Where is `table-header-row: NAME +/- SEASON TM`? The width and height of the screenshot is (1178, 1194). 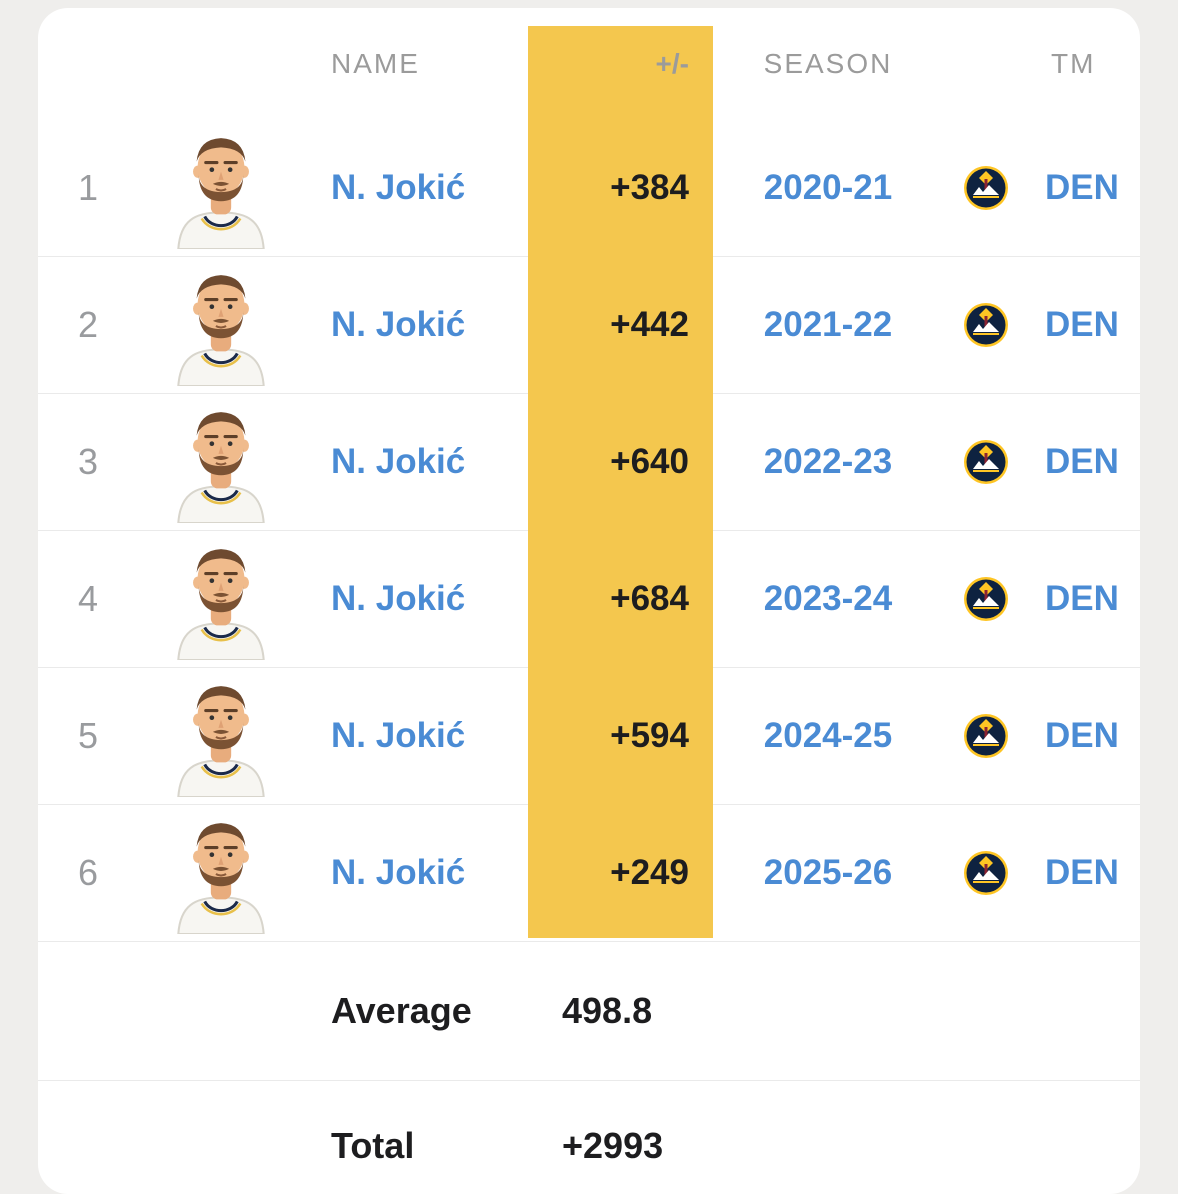 table-header-row: NAME +/- SEASON TM is located at coordinates (589, 64).